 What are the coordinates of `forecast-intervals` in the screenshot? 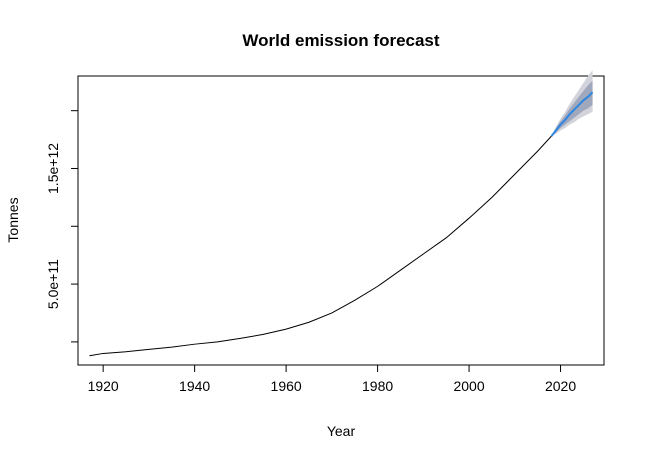 It's located at (572, 103).